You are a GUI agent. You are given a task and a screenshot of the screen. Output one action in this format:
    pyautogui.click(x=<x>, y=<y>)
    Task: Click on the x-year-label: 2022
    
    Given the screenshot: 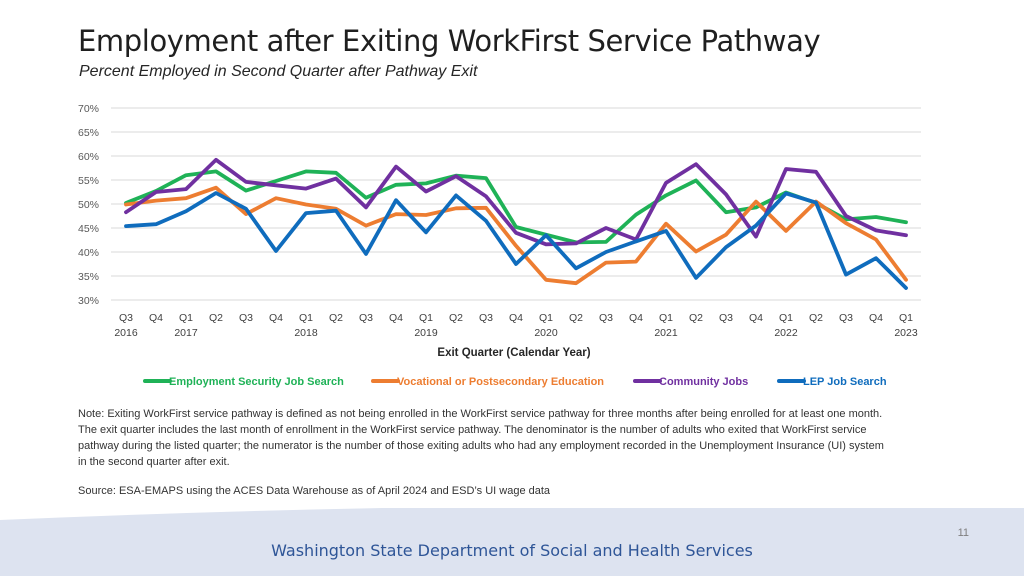 What is the action you would take?
    pyautogui.click(x=786, y=333)
    